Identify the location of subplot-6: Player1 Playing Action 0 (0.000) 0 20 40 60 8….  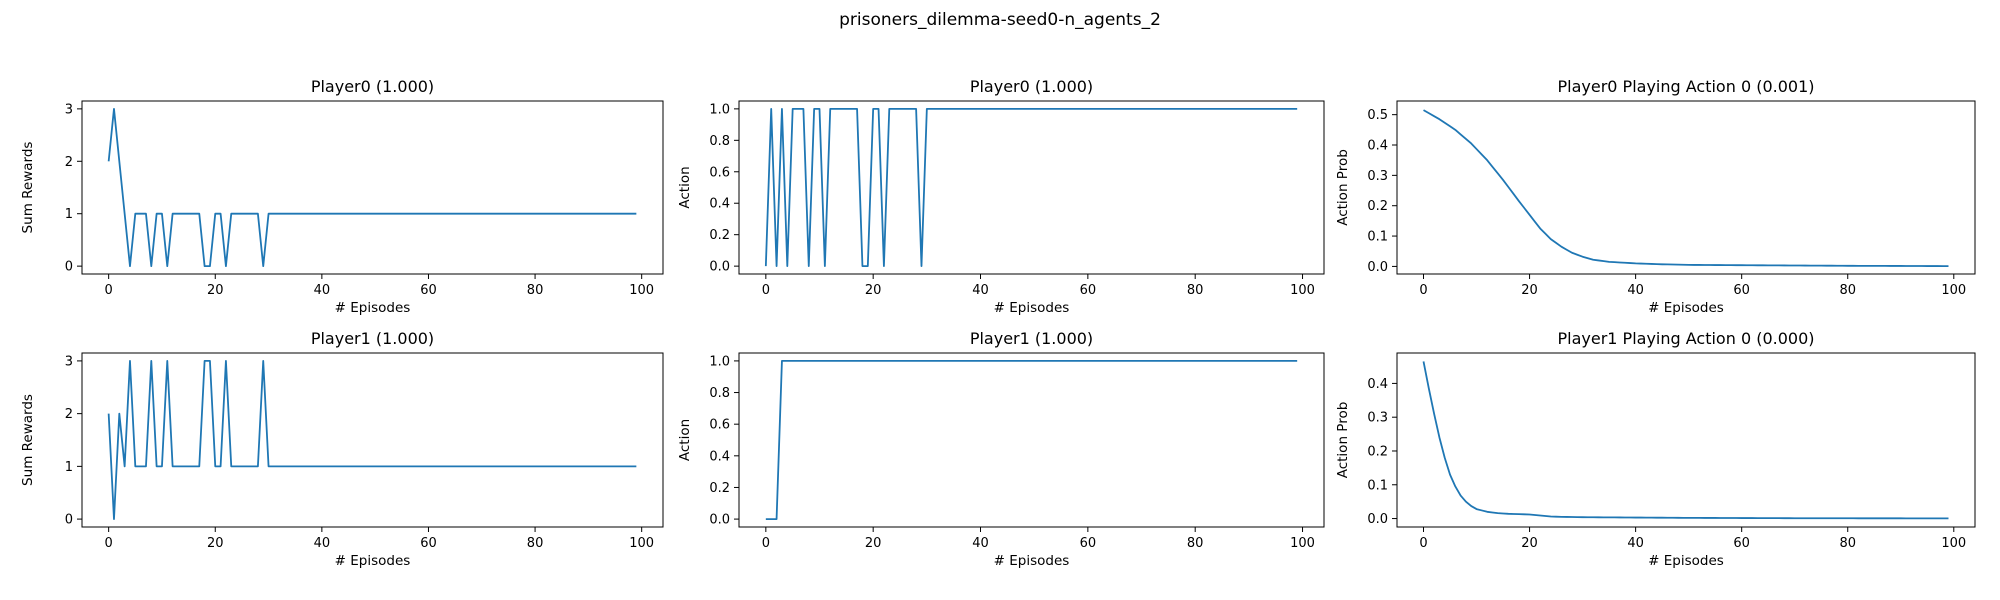
(1655, 449).